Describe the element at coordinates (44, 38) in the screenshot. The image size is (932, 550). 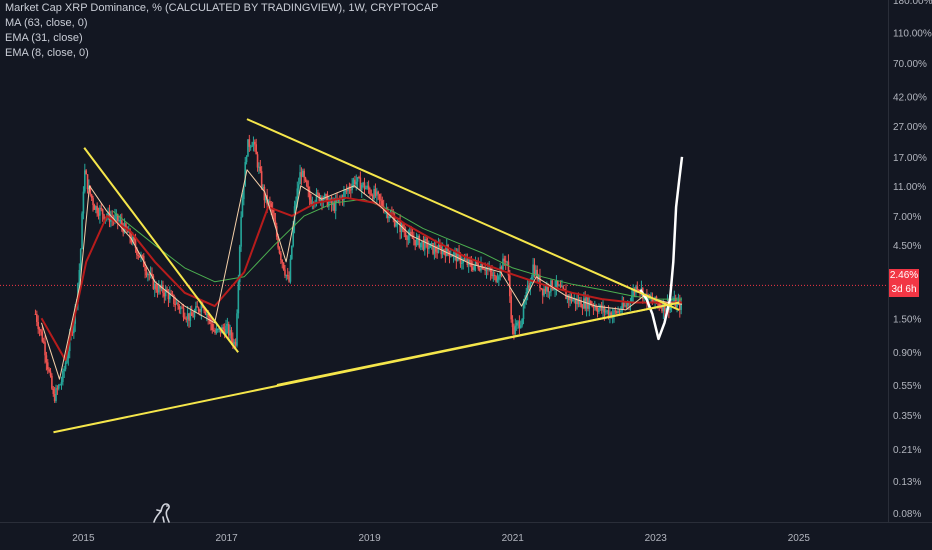
I see `legend-indicator-ema31: EMA (31, close)` at that location.